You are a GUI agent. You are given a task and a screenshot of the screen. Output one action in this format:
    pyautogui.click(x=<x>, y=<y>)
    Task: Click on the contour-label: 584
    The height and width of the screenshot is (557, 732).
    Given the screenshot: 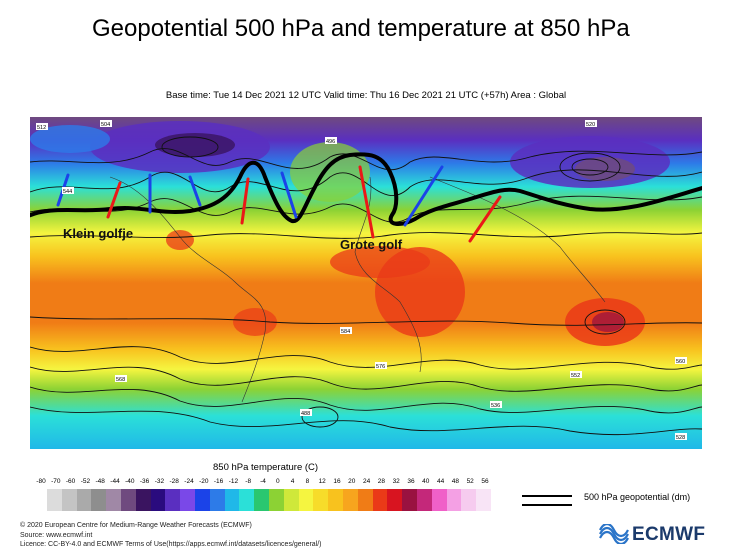 What is the action you would take?
    pyautogui.click(x=345, y=332)
    